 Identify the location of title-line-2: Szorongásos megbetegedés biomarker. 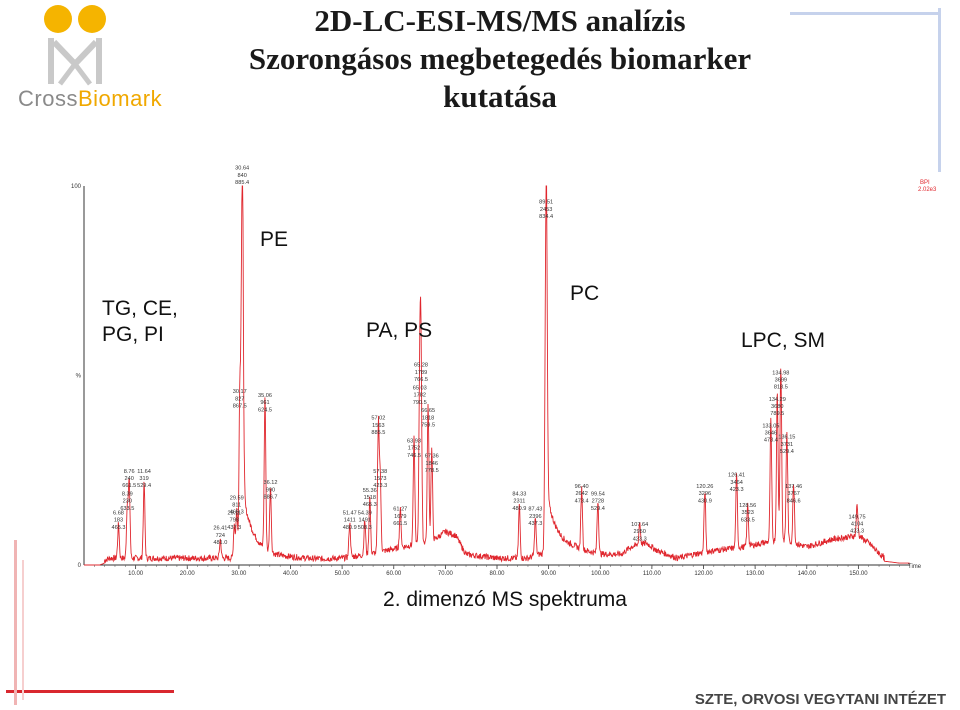
(500, 58).